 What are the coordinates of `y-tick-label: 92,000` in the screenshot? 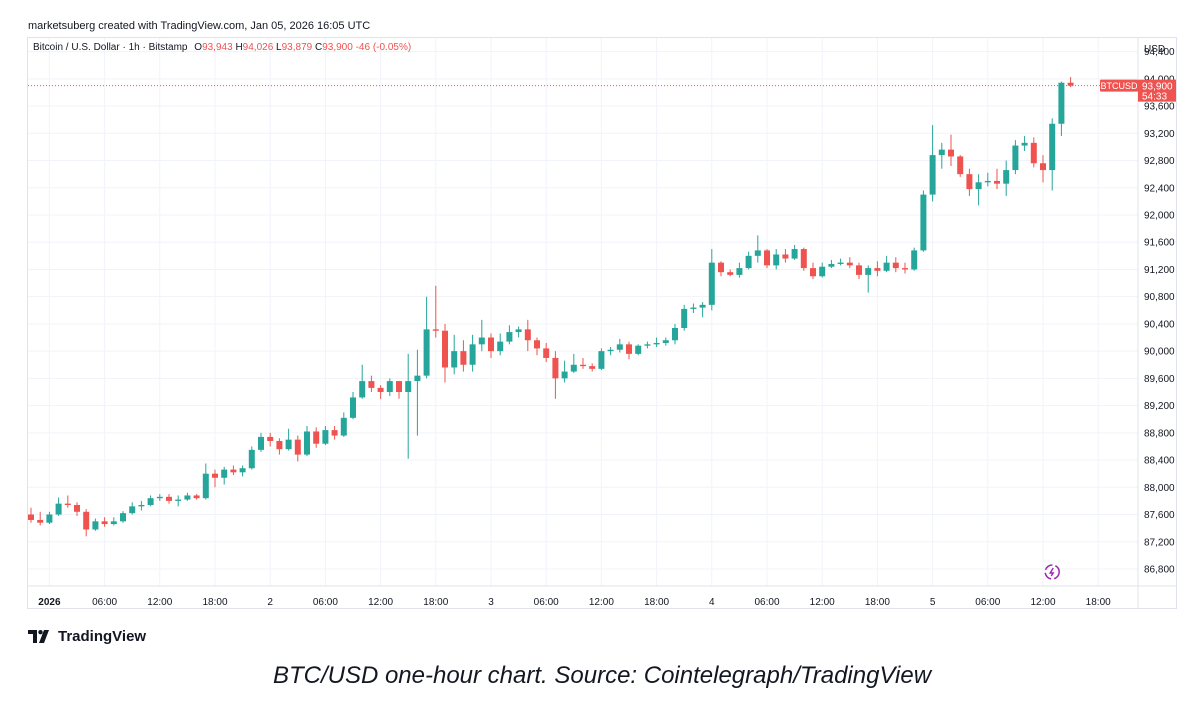 It's located at (1159, 215).